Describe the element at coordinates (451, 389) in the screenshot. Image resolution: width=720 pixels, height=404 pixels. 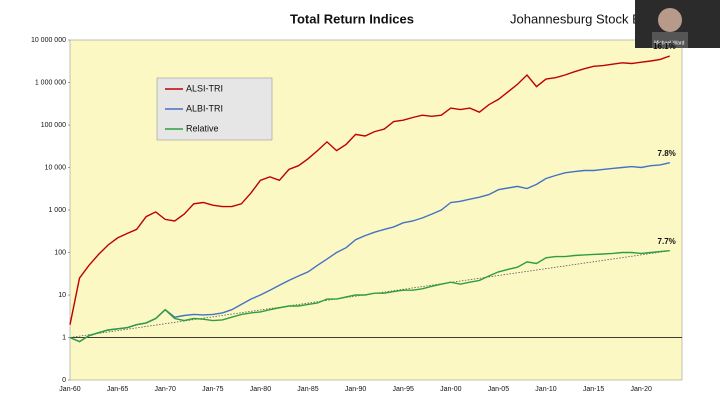
I see `x-tick-label: Jan-00` at that location.